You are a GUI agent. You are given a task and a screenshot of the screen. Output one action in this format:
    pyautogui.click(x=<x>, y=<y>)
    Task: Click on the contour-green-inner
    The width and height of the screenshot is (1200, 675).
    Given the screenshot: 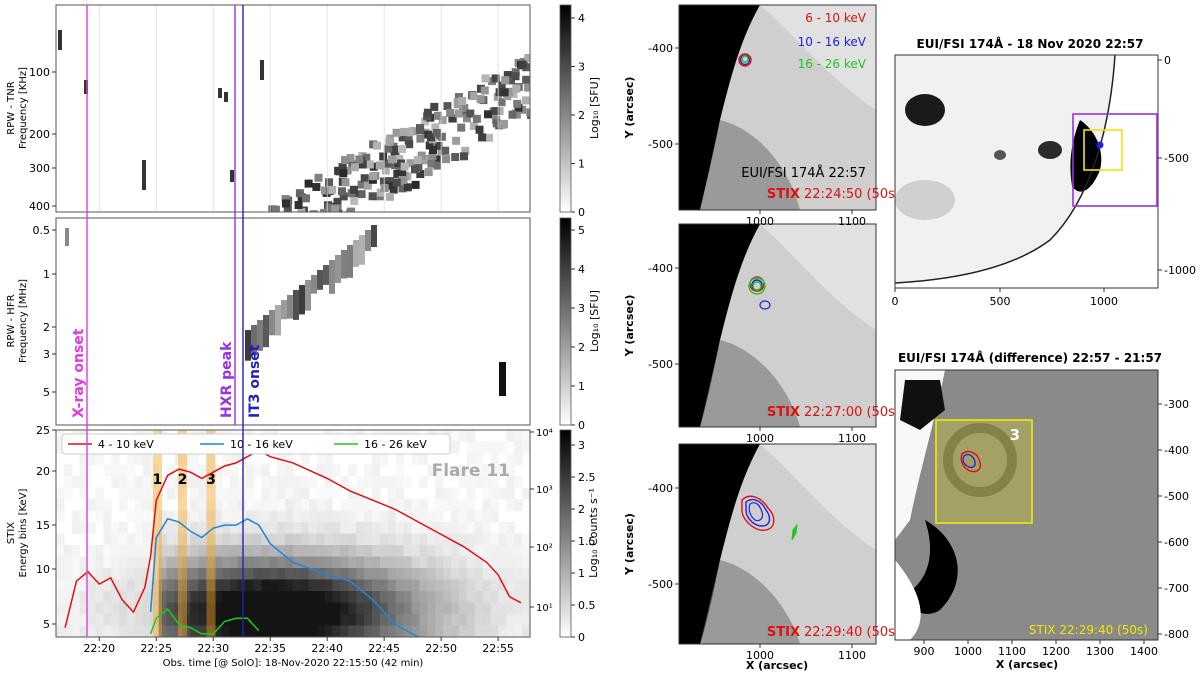 What is the action you would take?
    pyautogui.click(x=757, y=286)
    